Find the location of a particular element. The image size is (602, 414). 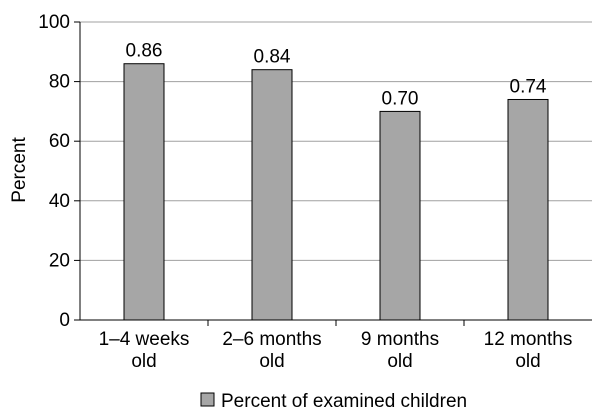

y-tick-label: 0 is located at coordinates (64, 320).